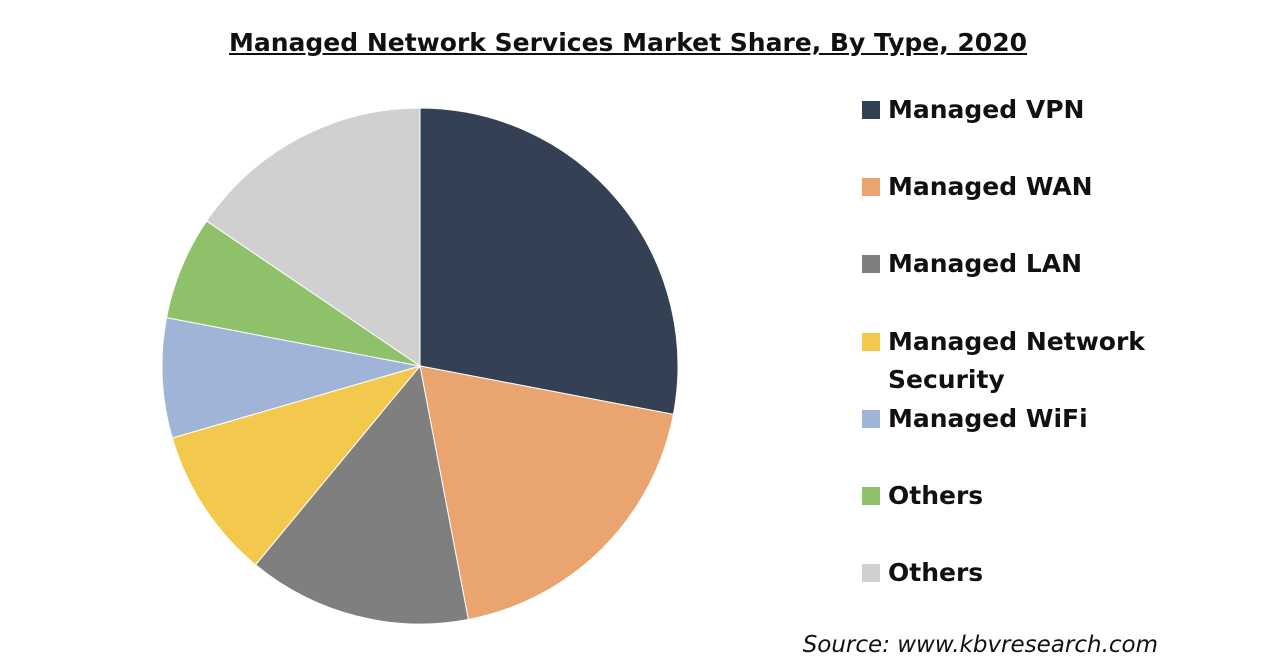 The height and width of the screenshot is (670, 1280). Describe the element at coordinates (988, 418) in the screenshot. I see `legend-label: Managed WiFi` at that location.